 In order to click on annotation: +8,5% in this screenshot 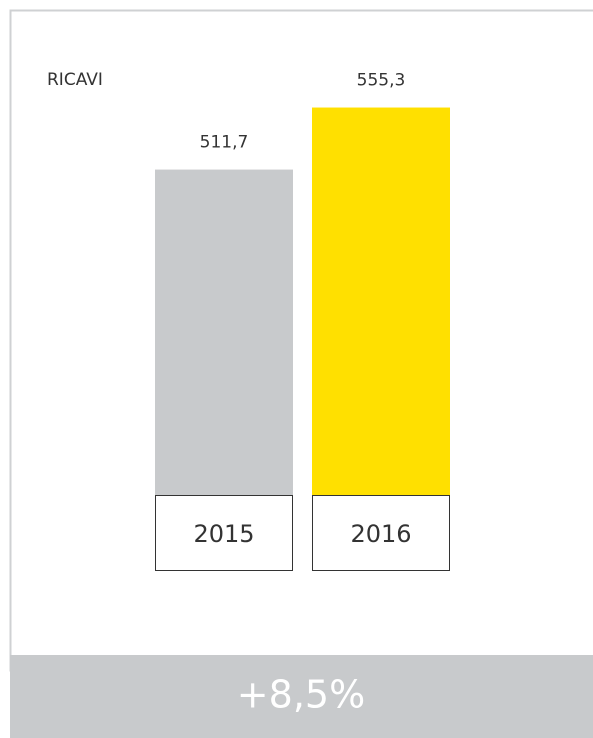, I will do `click(301, 695)`.